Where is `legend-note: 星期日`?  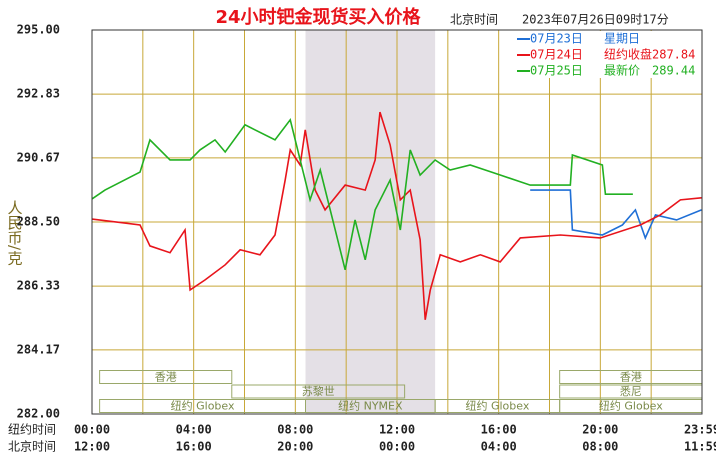 legend-note: 星期日 is located at coordinates (622, 39).